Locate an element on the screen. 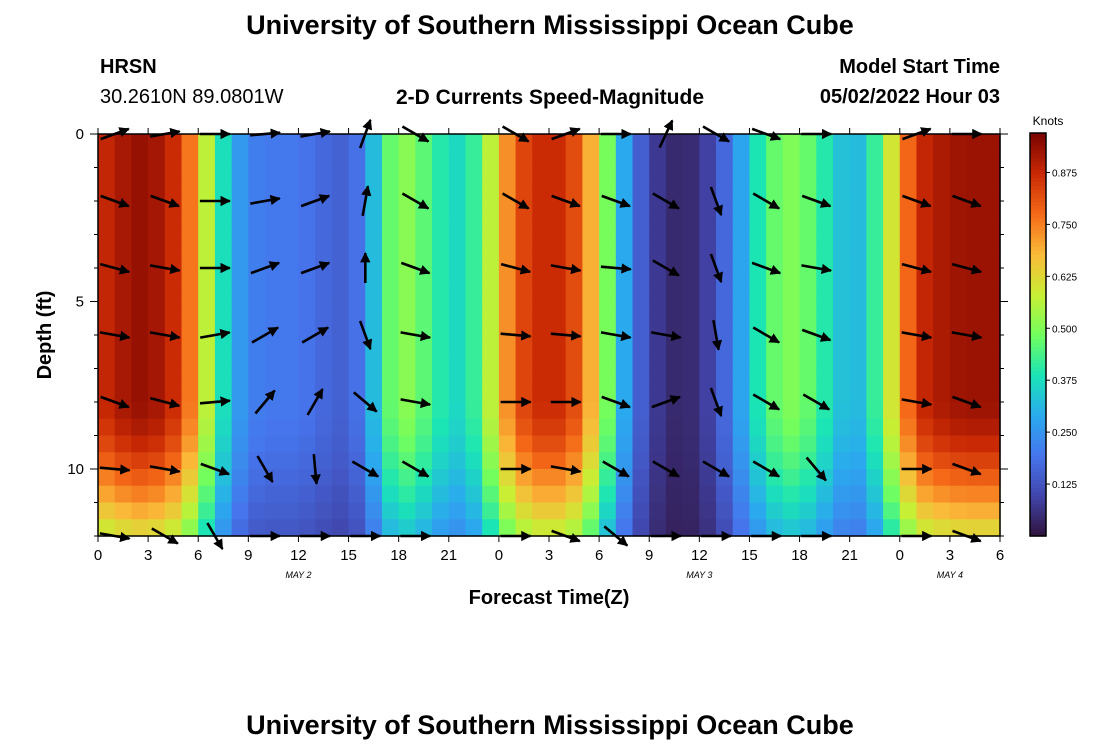  x-tick-label: 12 is located at coordinates (699, 555).